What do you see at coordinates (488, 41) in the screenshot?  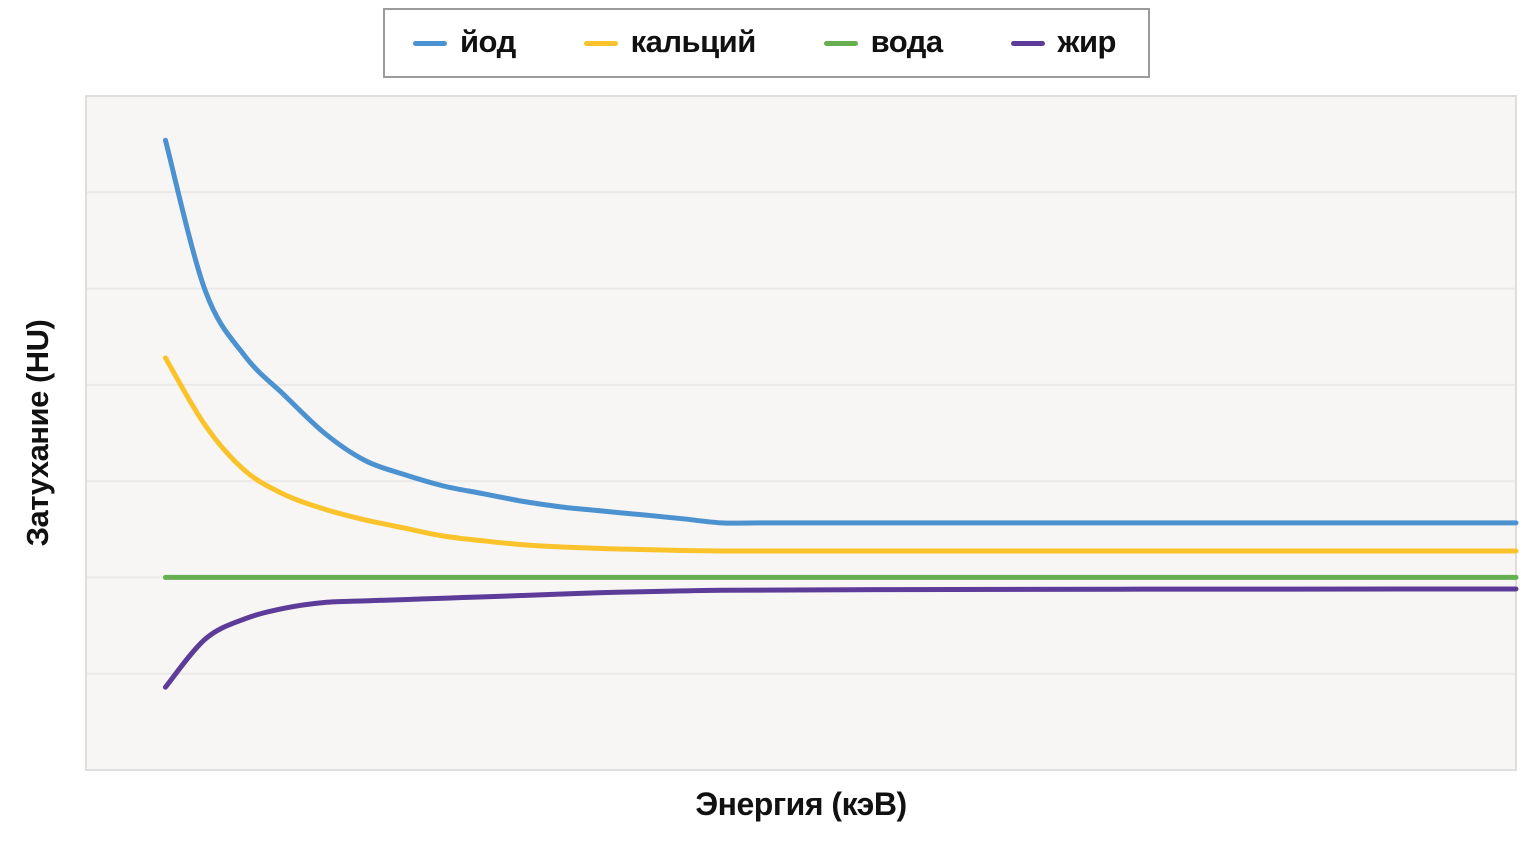 I see `legend-label-iodine: йод` at bounding box center [488, 41].